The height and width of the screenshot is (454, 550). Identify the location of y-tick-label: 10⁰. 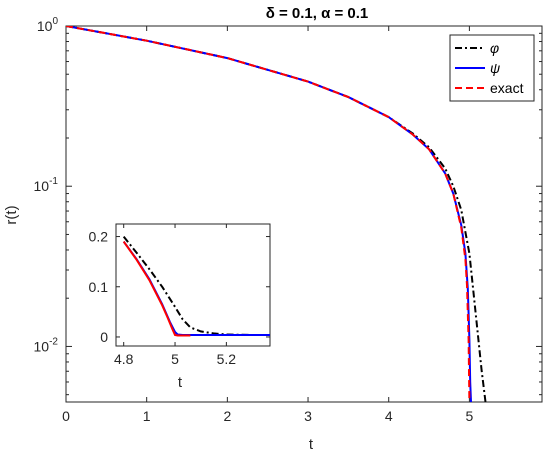
(48, 25).